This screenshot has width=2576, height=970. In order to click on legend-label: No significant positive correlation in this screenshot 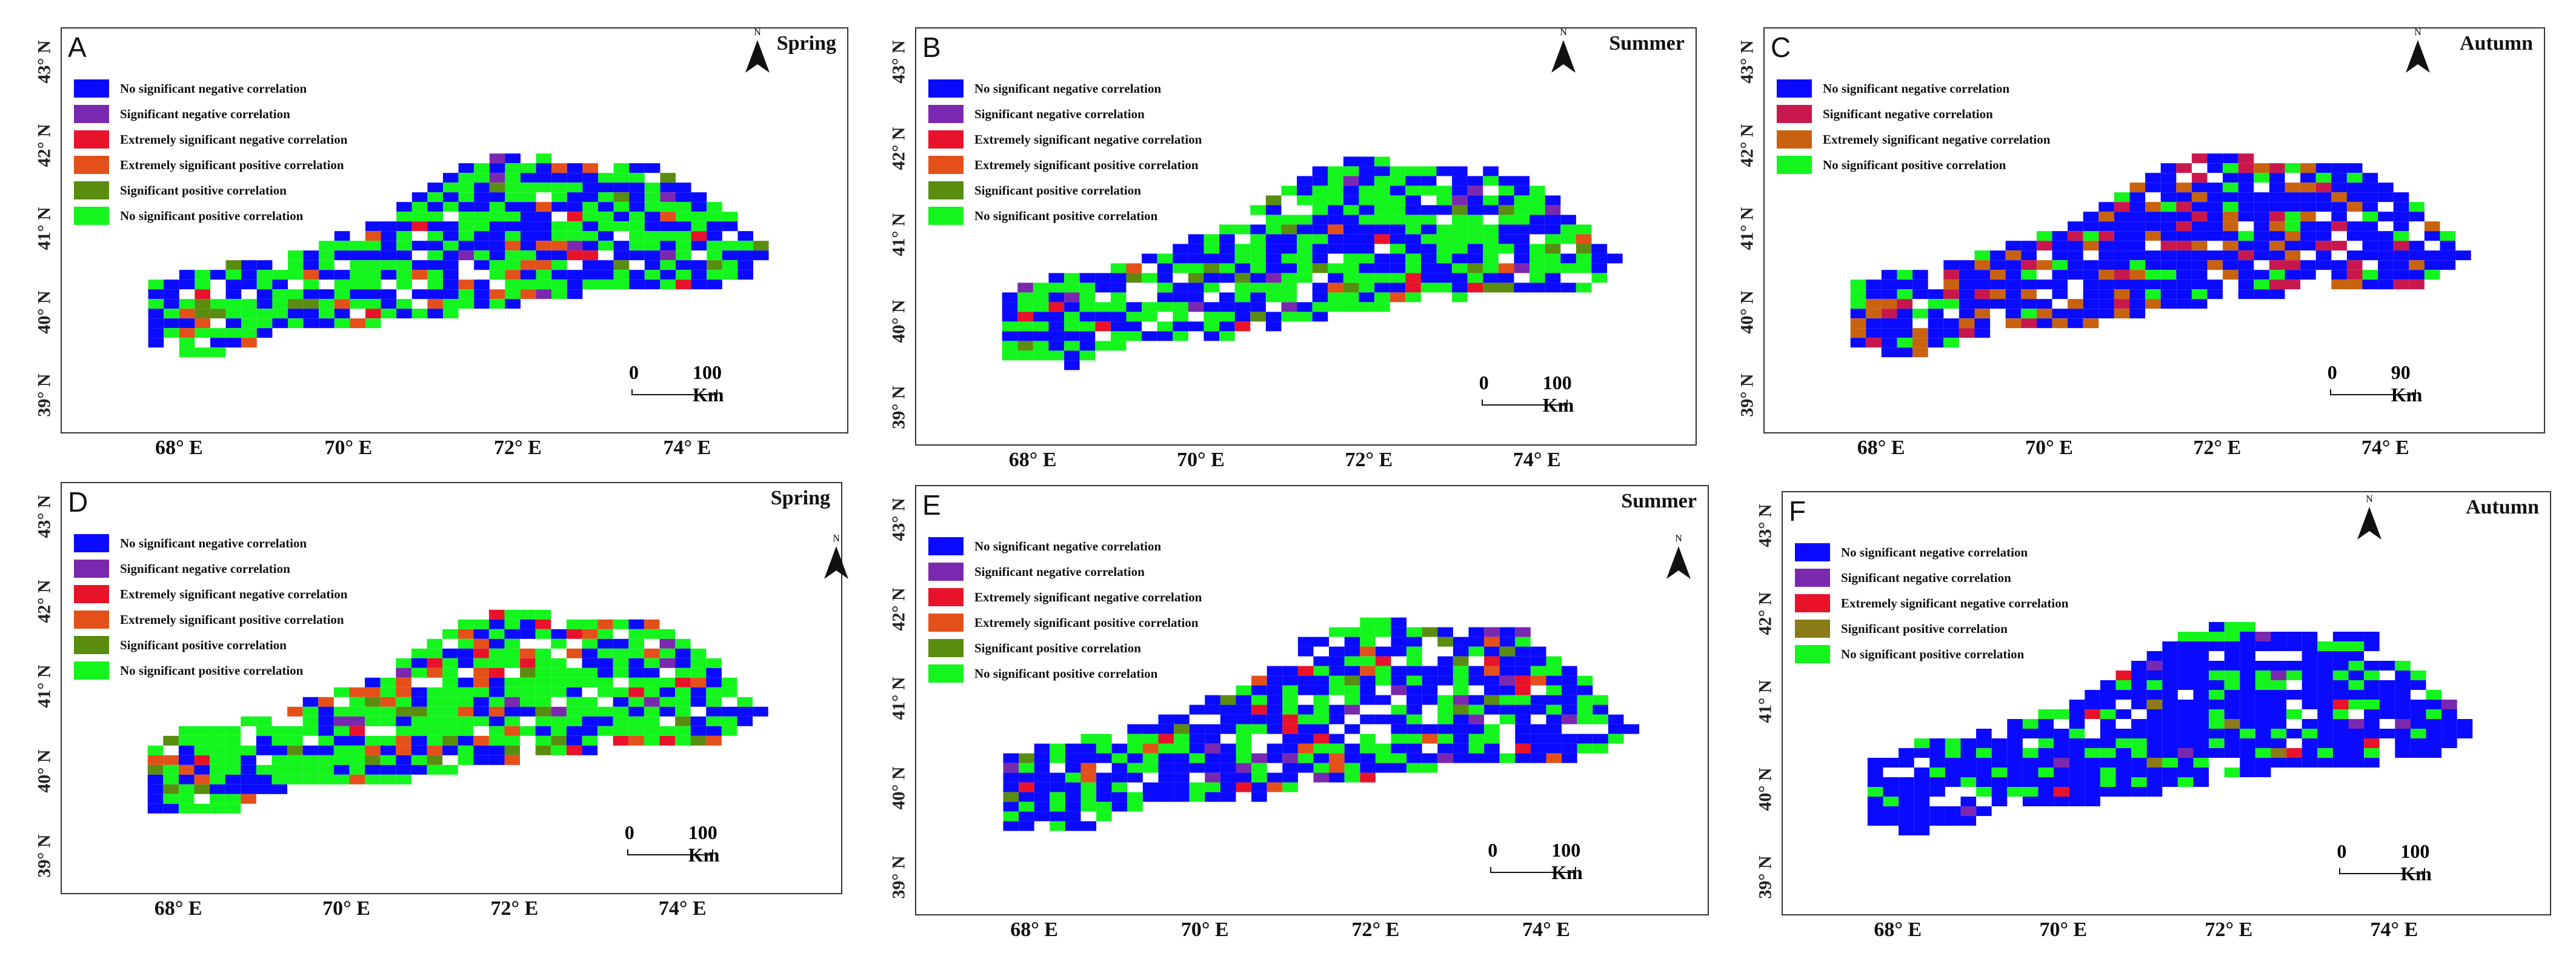, I will do `click(1914, 164)`.